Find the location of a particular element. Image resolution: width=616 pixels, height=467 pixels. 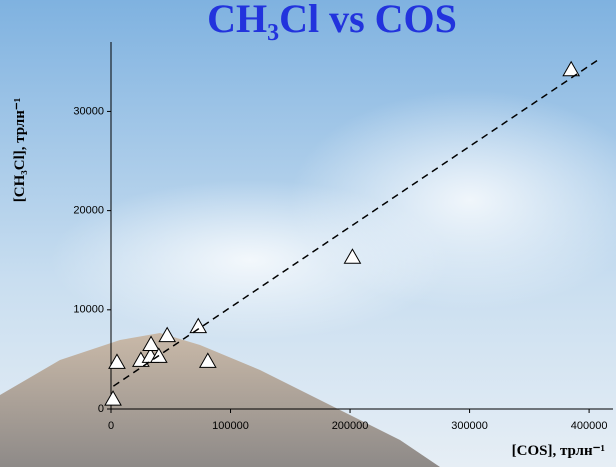

x-axis-label: [COS], трлн⁻¹ is located at coordinates (558, 451).